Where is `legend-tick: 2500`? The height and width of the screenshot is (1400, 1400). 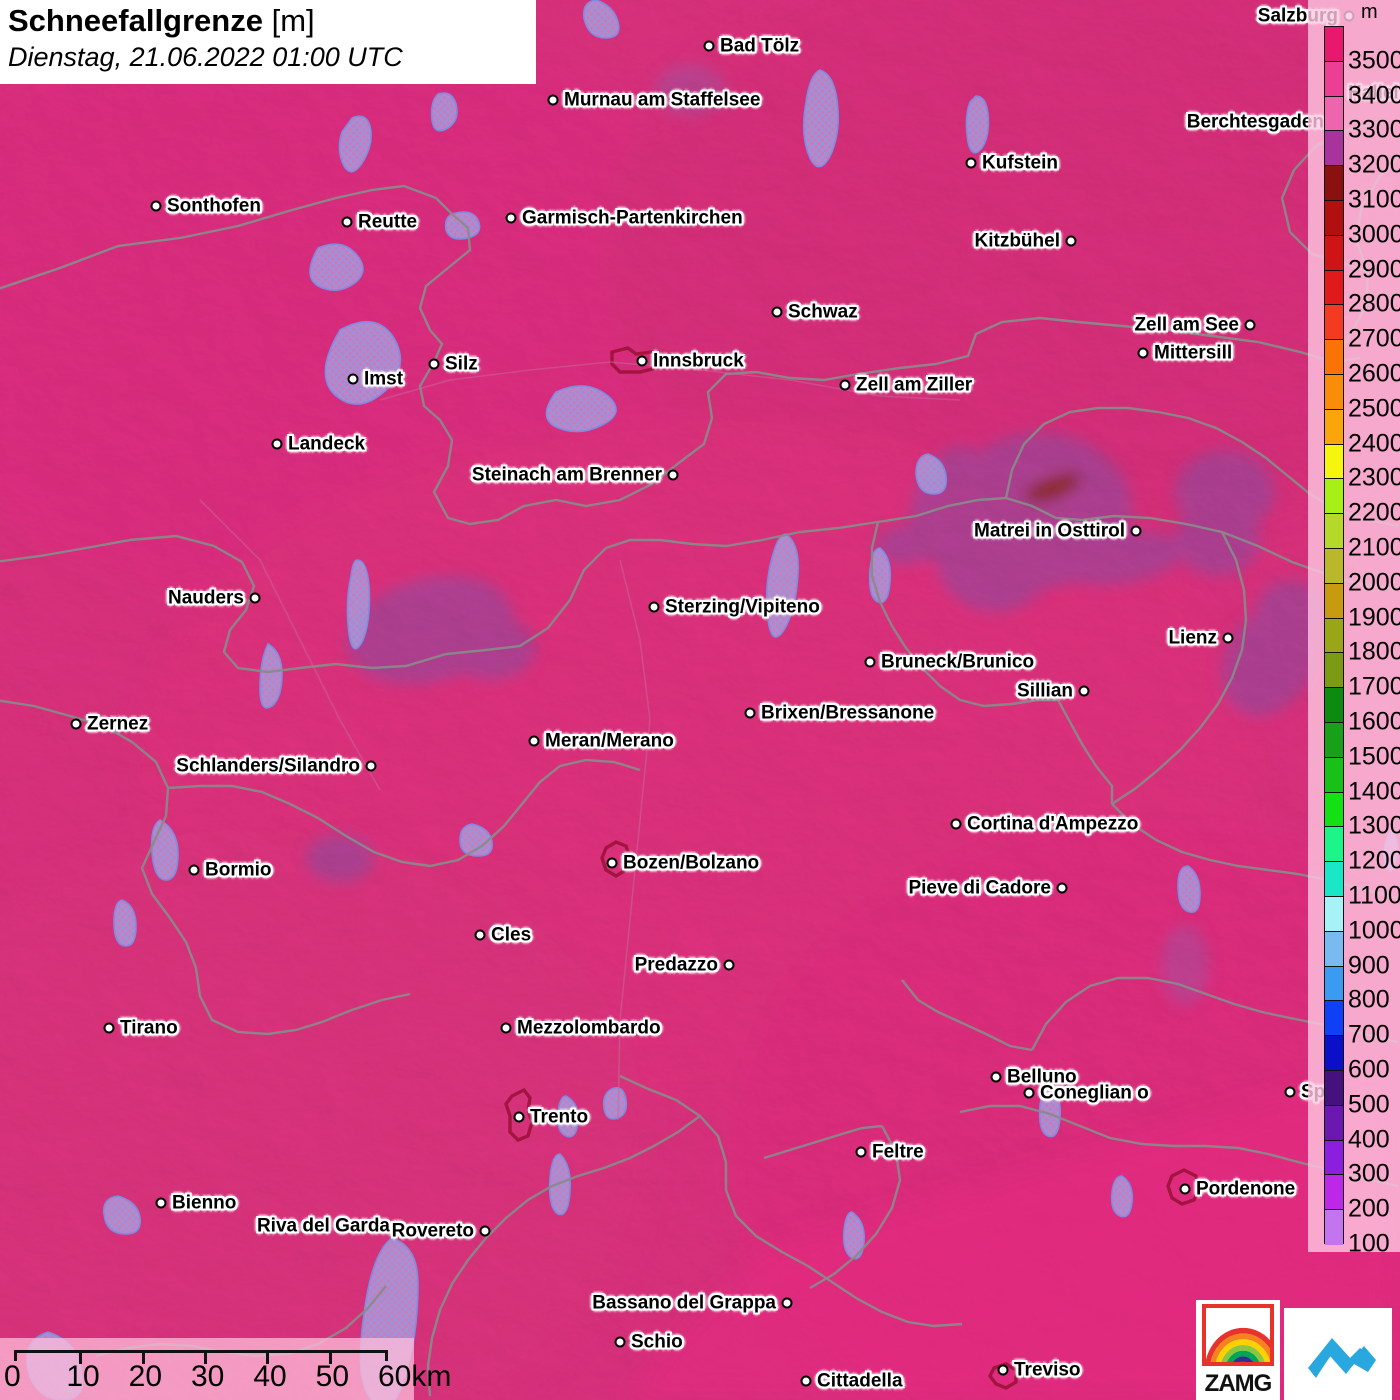 legend-tick: 2500 is located at coordinates (1374, 408).